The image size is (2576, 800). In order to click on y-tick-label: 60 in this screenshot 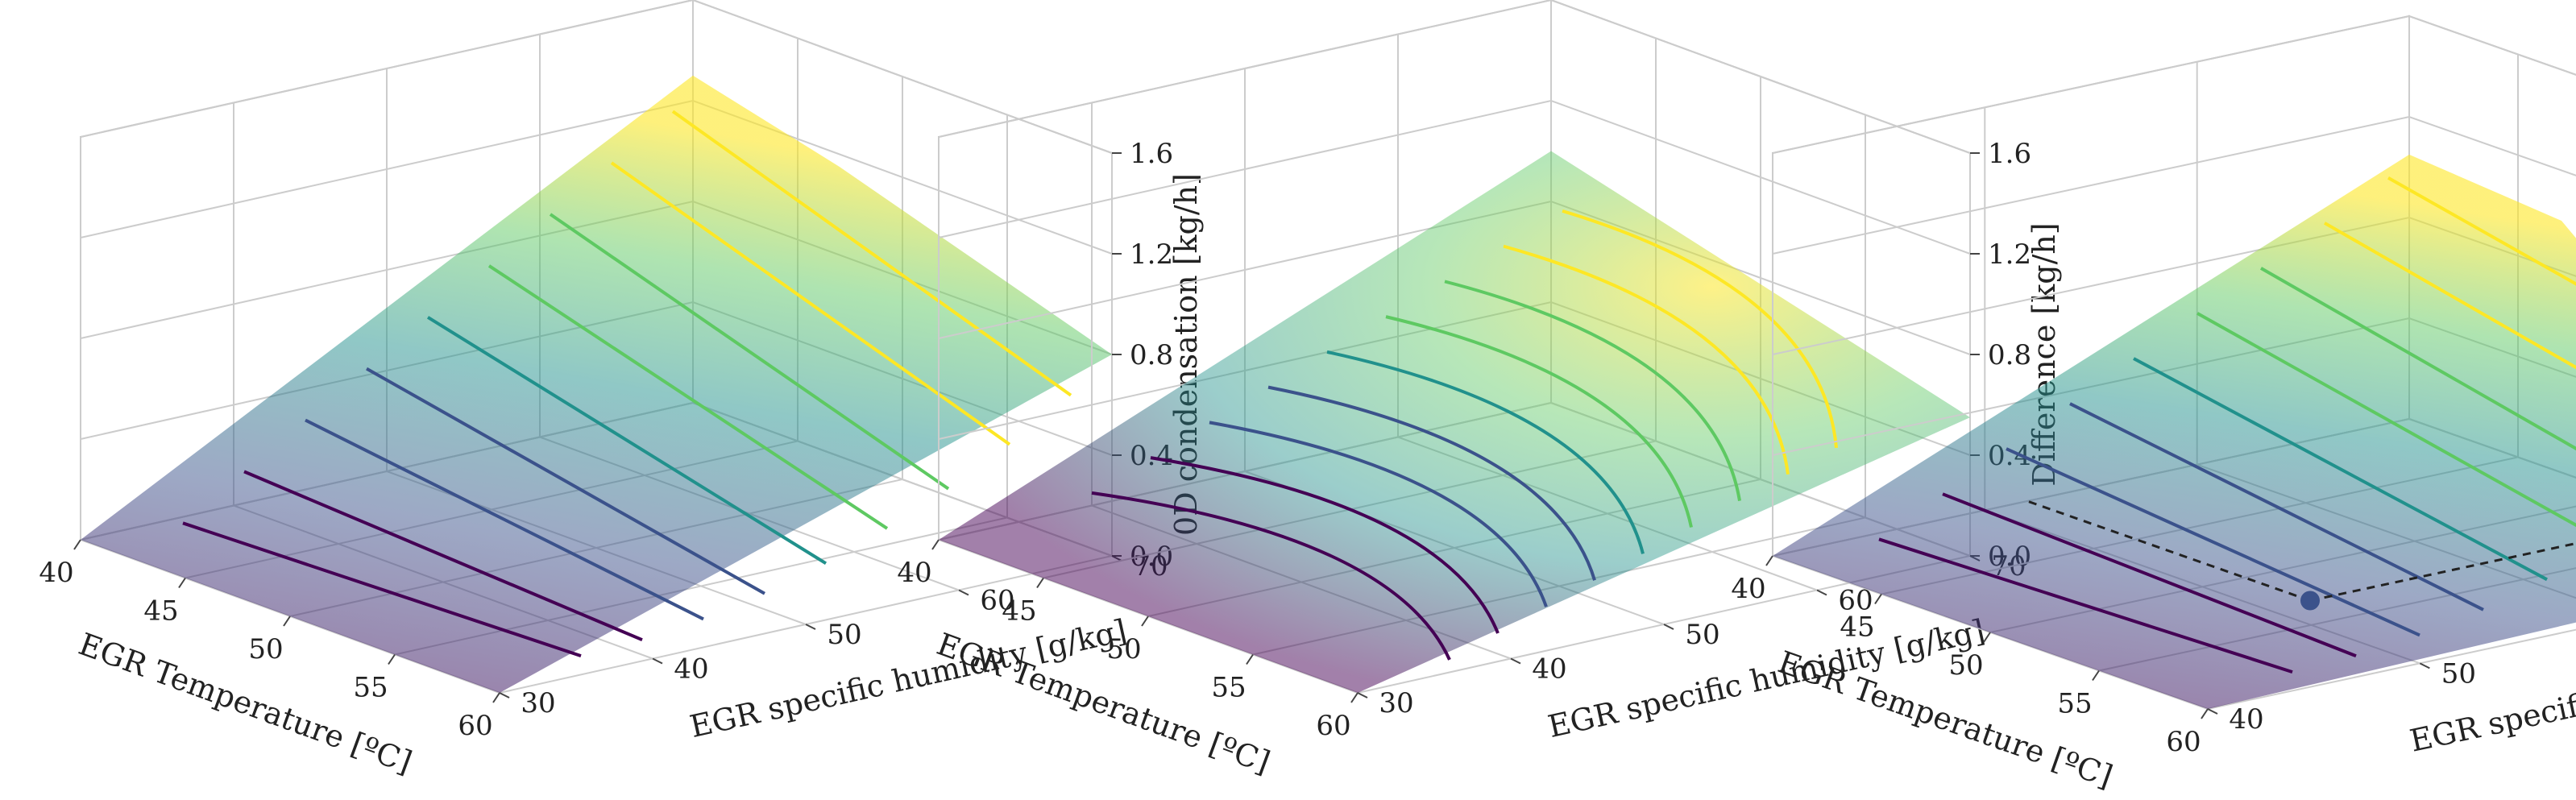, I will do `click(997, 601)`.